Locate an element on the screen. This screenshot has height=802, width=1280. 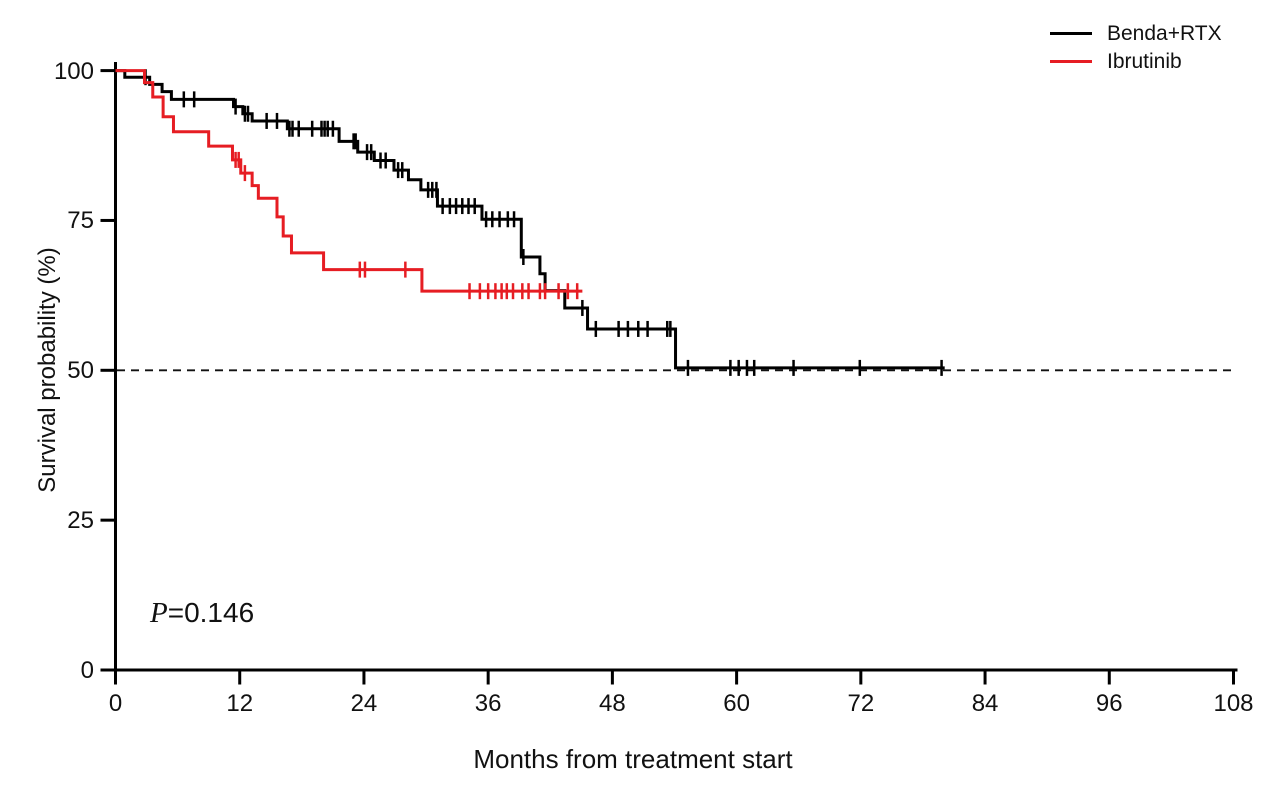
legend-item-benda-rtx: Benda+RTX is located at coordinates (1136, 33).